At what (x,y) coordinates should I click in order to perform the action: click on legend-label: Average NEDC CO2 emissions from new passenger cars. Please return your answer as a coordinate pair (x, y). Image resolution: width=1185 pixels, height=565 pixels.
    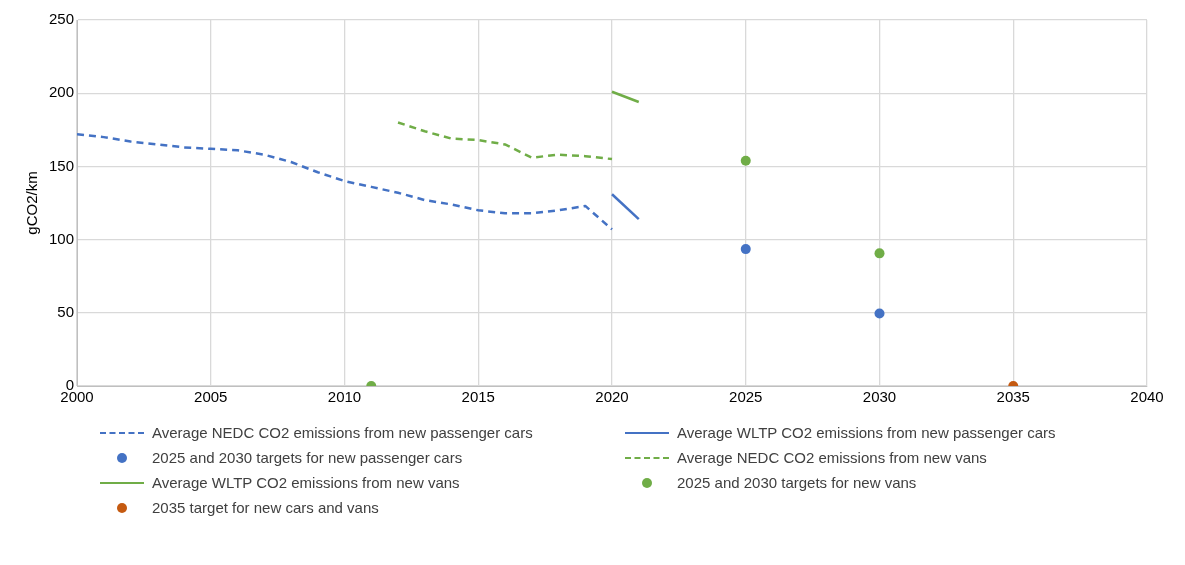
    Looking at the image, I should click on (342, 432).